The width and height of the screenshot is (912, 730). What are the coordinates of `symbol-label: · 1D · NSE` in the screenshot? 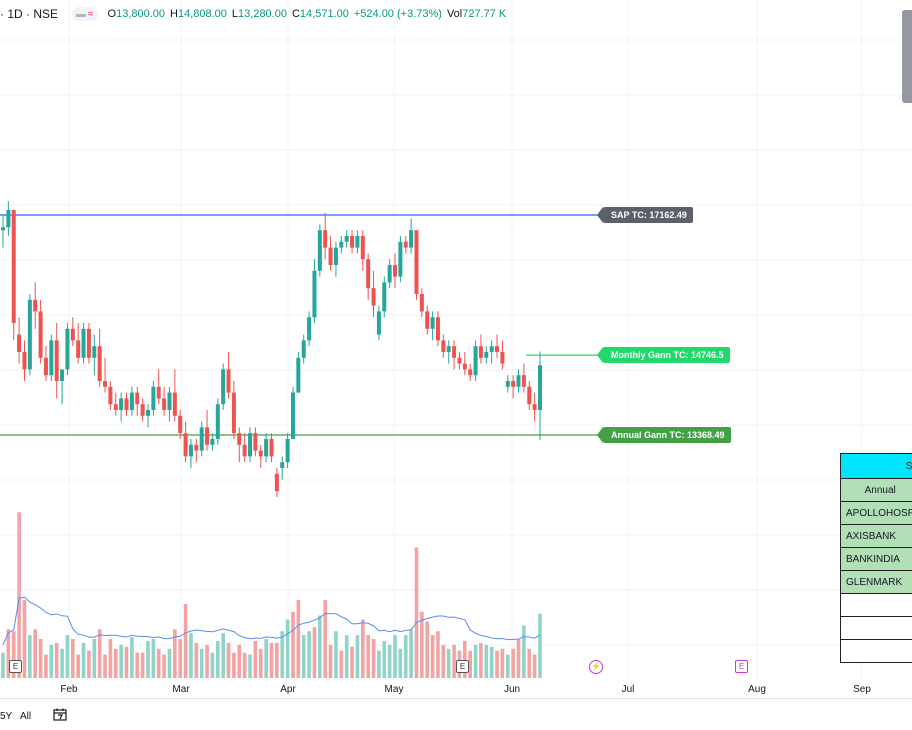 It's located at (29, 14).